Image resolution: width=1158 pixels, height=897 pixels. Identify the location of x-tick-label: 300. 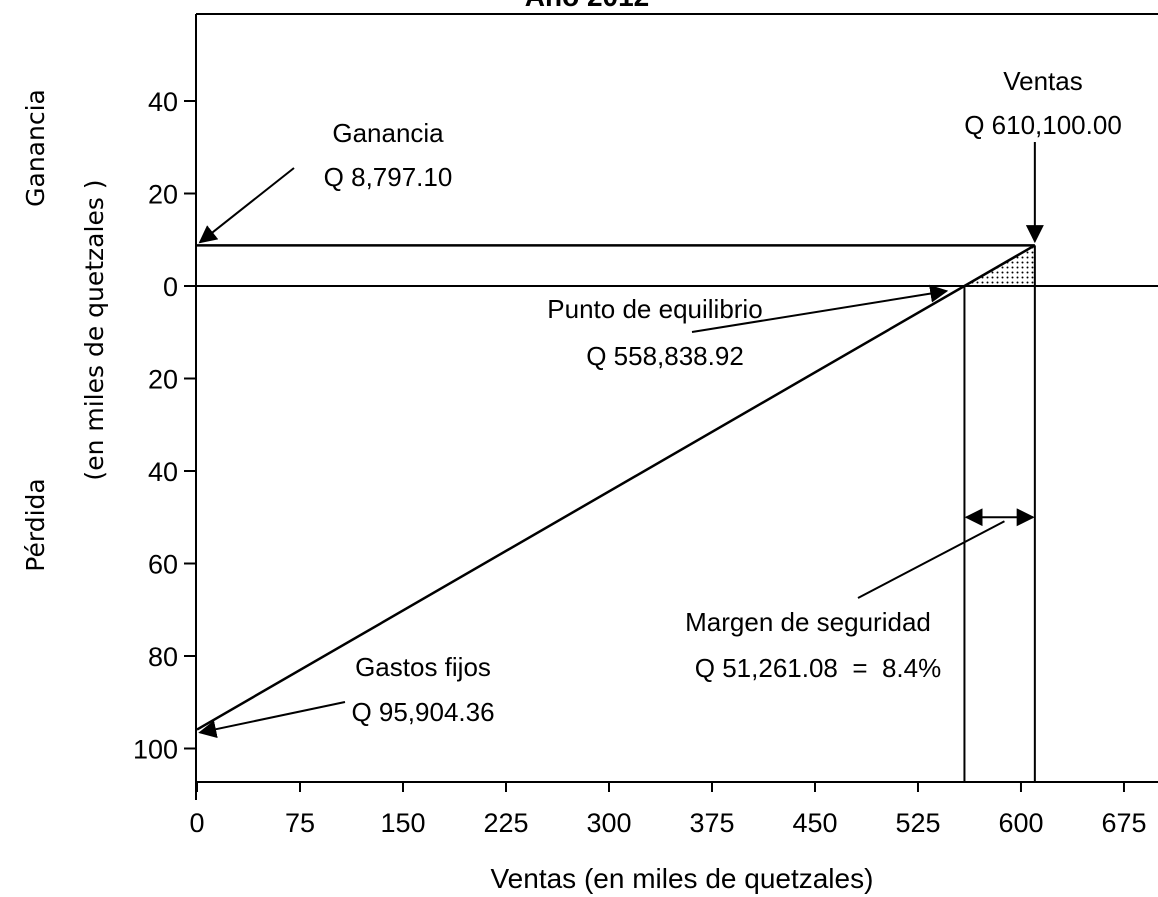
(608, 823).